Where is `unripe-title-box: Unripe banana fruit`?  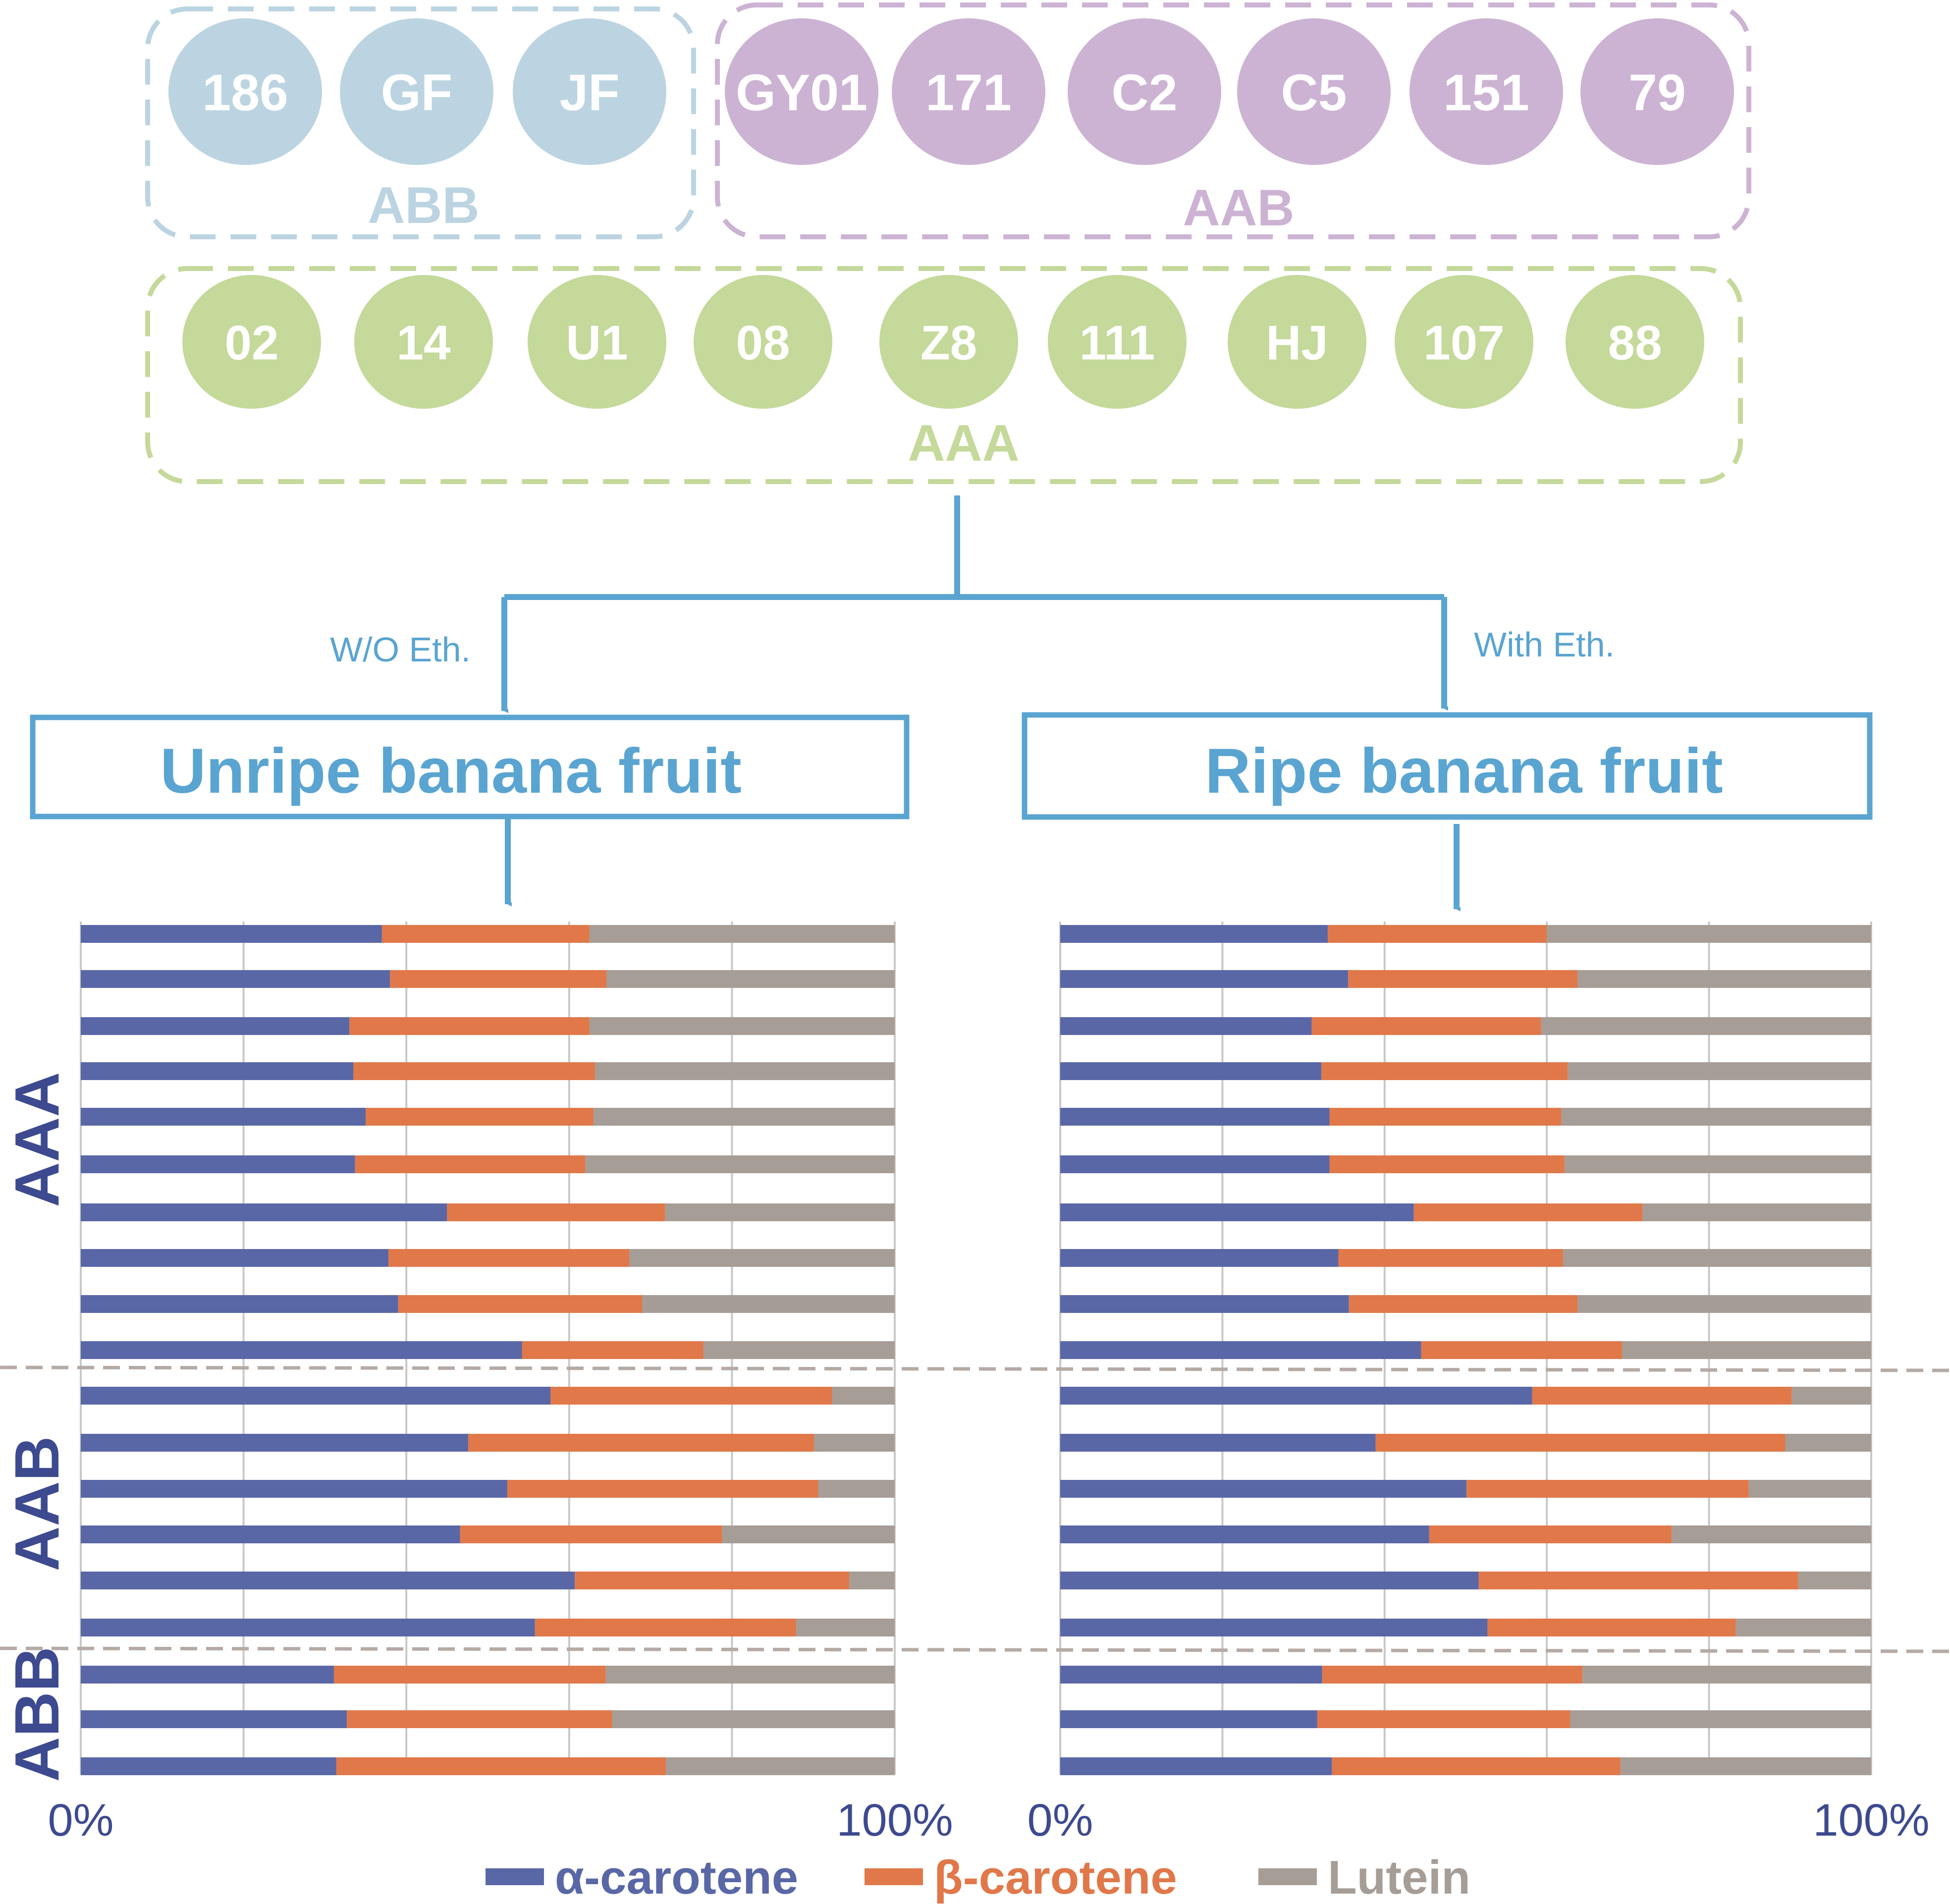 unripe-title-box: Unripe banana fruit is located at coordinates (470, 767).